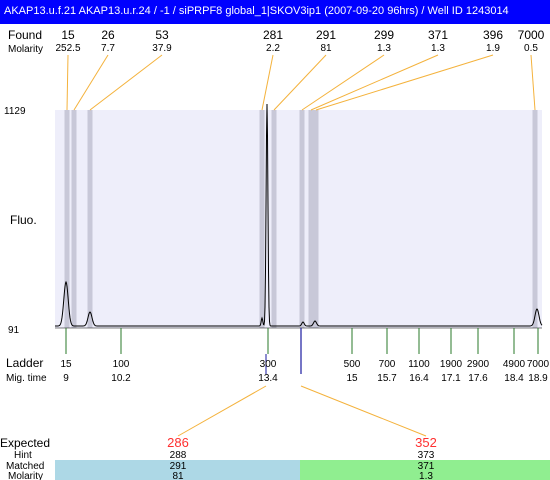 Image resolution: width=550 pixels, height=480 pixels. What do you see at coordinates (352, 378) in the screenshot?
I see `ladder-time: 15` at bounding box center [352, 378].